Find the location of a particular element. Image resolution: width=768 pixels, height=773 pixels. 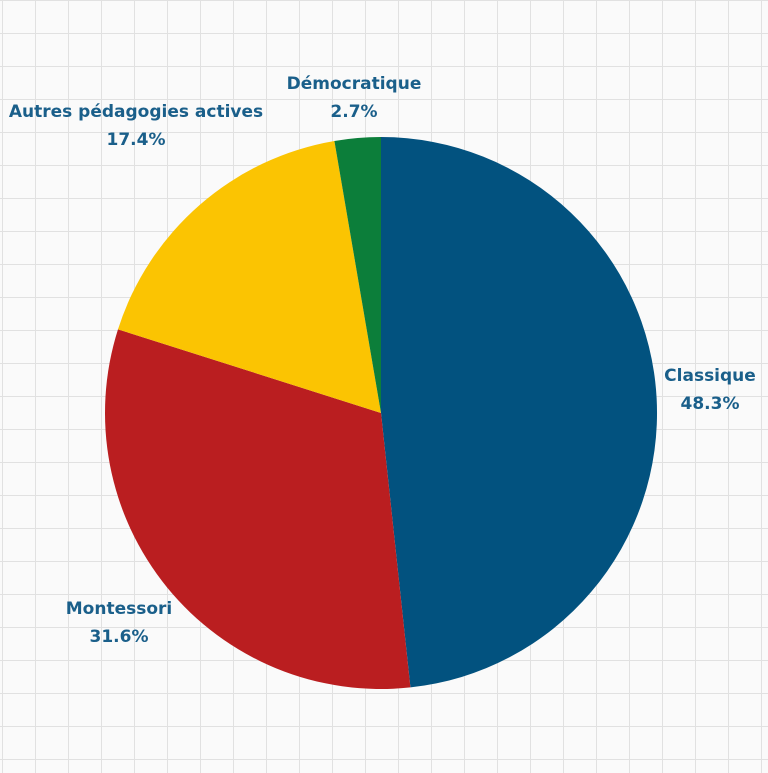

slice-value-label: 31.6% is located at coordinates (119, 637).